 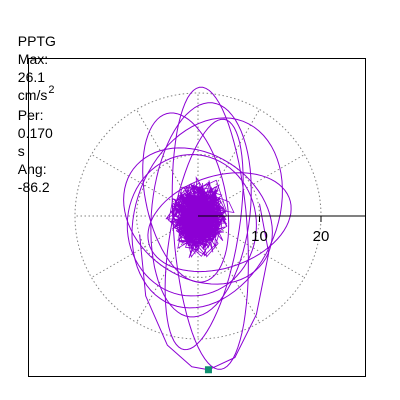 I want to click on period-value: 0.170, so click(x=35, y=133).